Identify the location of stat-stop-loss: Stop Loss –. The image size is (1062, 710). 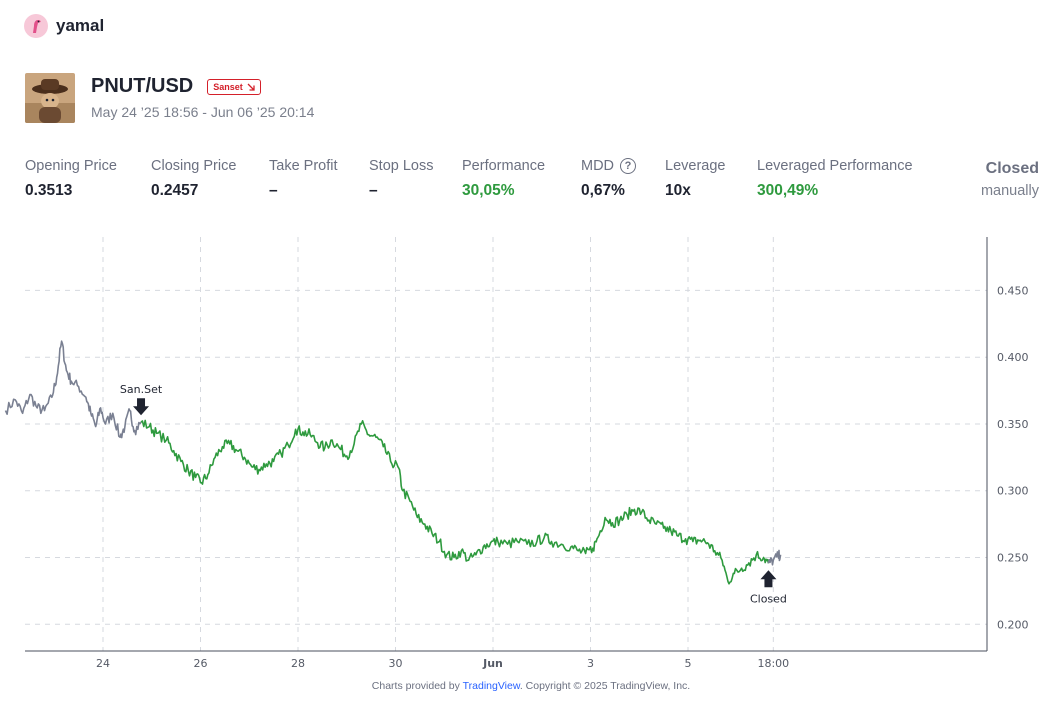
(401, 179).